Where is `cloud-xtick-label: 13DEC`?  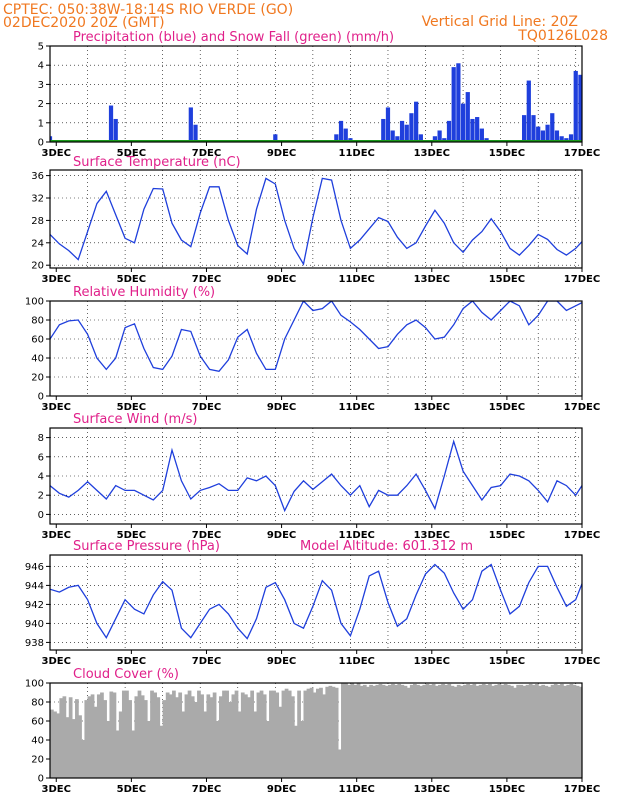
cloud-xtick-label: 13DEC is located at coordinates (432, 789).